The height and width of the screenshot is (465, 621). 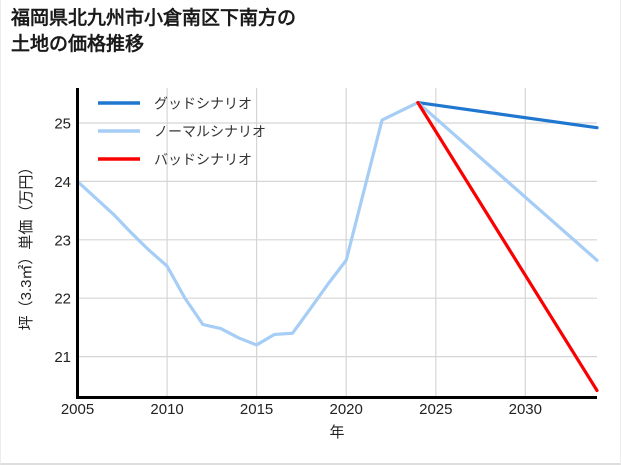 What do you see at coordinates (301, 409) in the screenshot?
I see `x-tick-labels-group: 2005 2010 2015 2020 2025 2030` at bounding box center [301, 409].